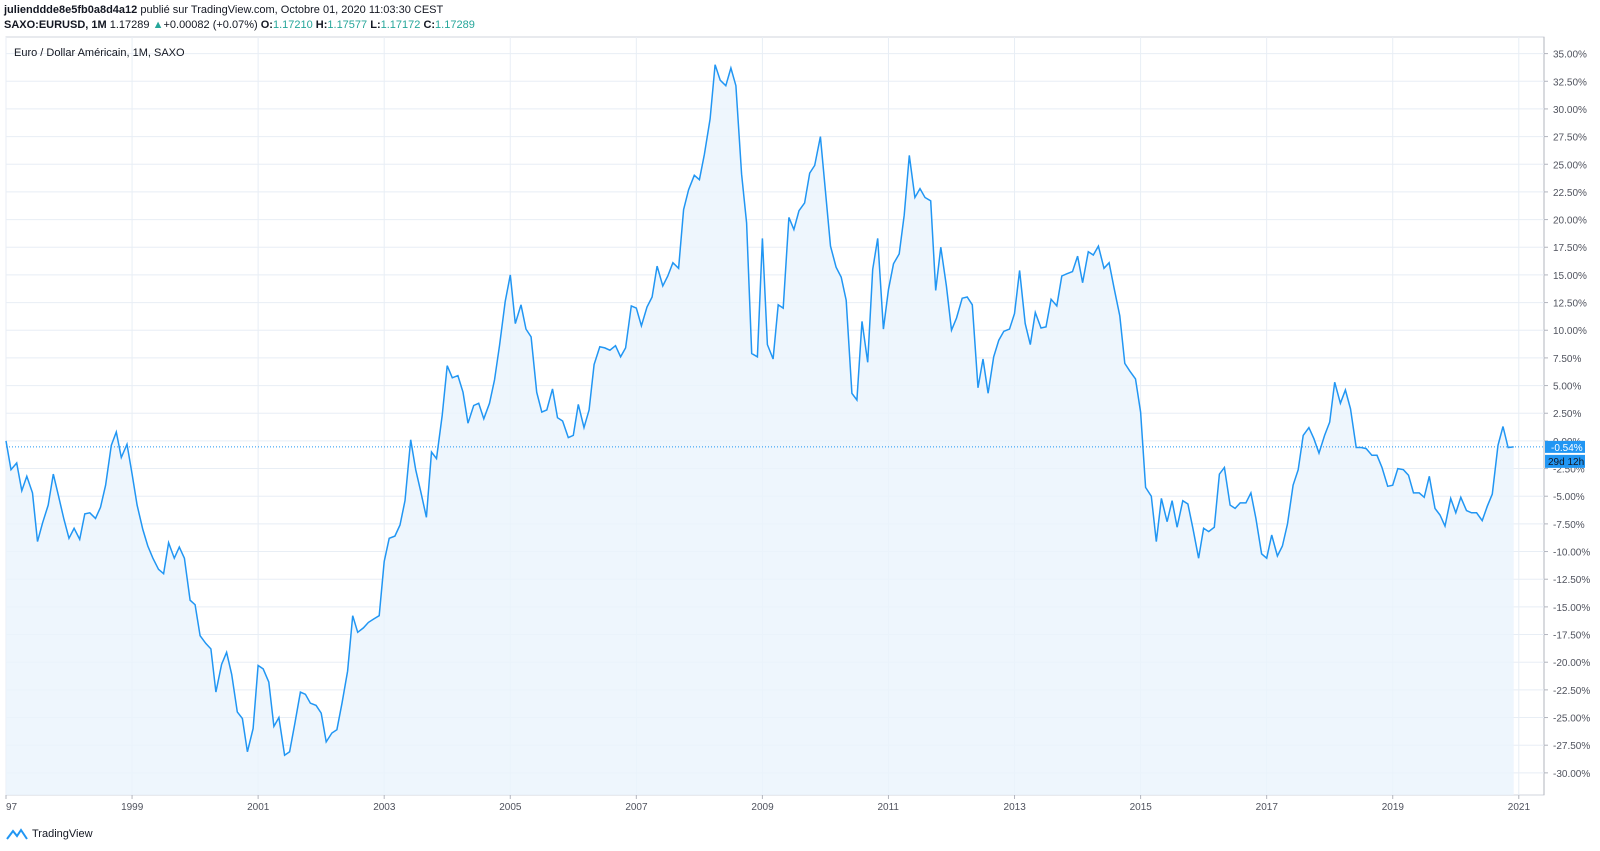 Image resolution: width=1600 pixels, height=851 pixels. I want to click on x-tick-label: 97, so click(12, 807).